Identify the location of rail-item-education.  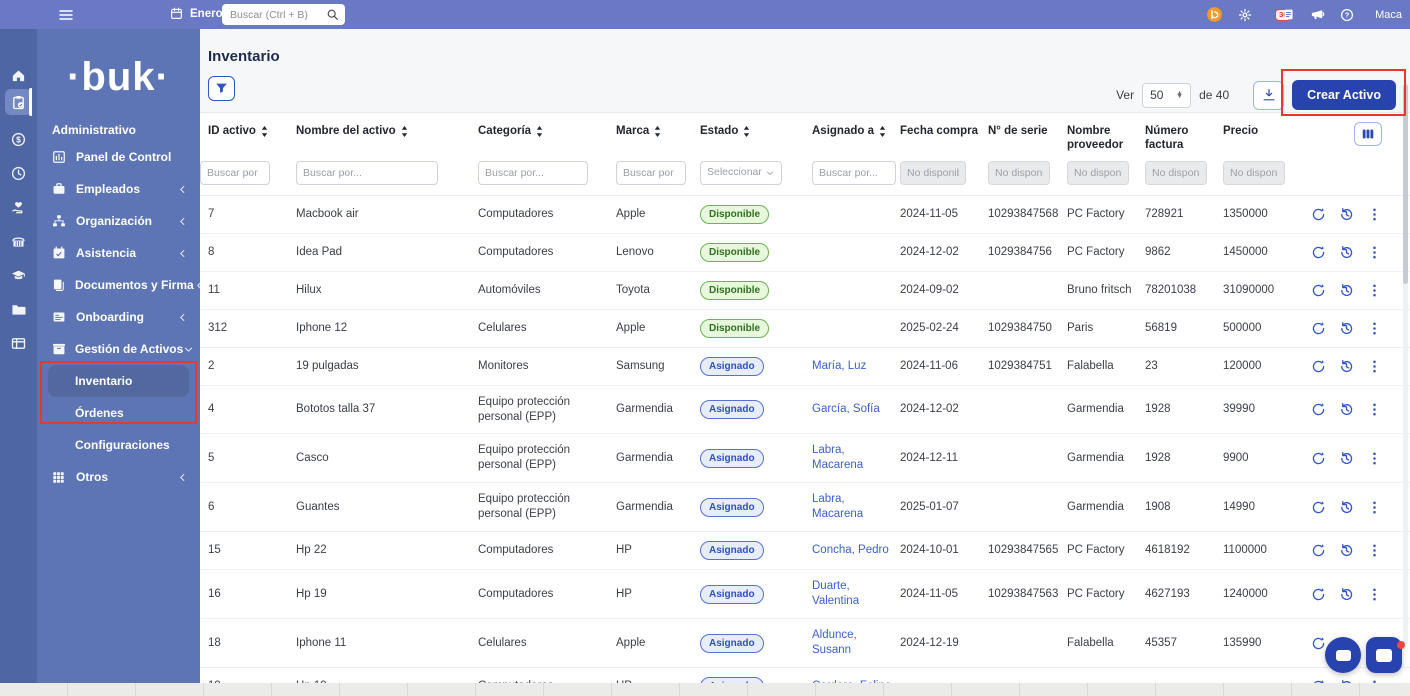
(18, 275).